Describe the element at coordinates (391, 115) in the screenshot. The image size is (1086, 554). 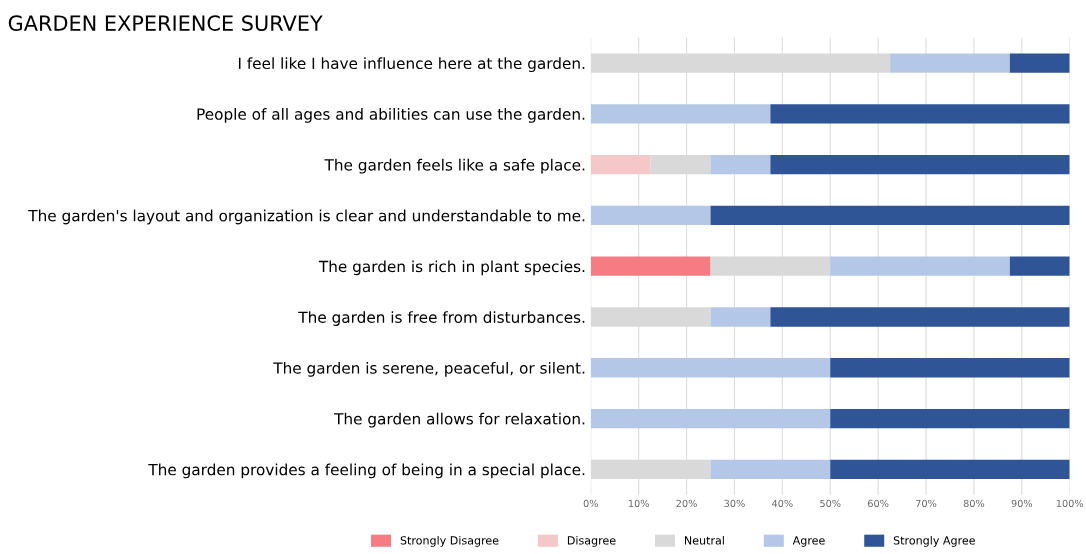
I see `y-tick-label: People of all ages and abilities can use the garden.` at that location.